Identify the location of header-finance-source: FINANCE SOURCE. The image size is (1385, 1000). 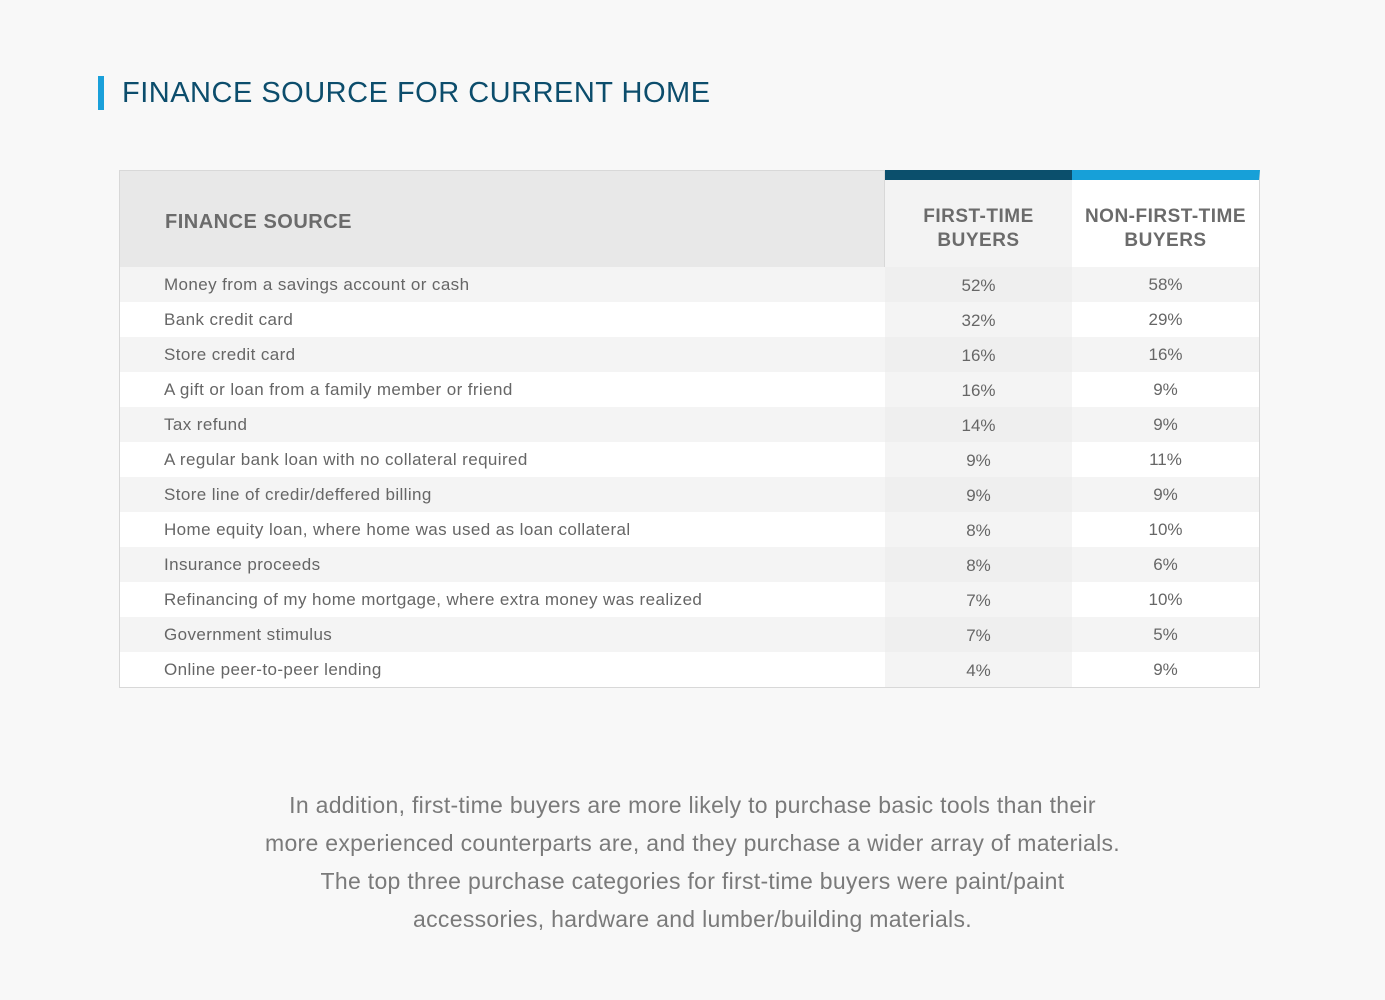
(502, 218).